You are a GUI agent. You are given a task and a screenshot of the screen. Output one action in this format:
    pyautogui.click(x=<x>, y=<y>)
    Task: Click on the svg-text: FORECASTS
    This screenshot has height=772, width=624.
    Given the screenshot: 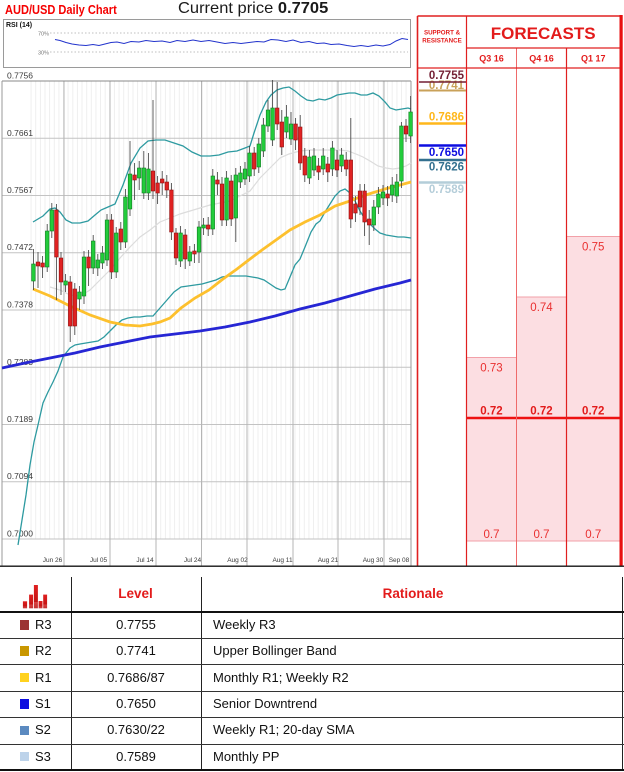 What is the action you would take?
    pyautogui.click(x=543, y=33)
    